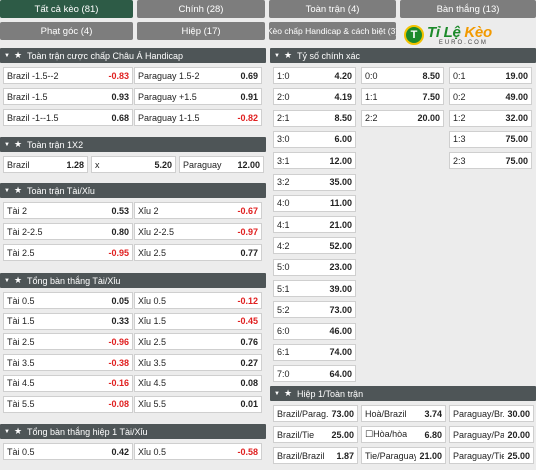 The width and height of the screenshot is (536, 470). I want to click on odds-value: 75.00, so click(516, 139).